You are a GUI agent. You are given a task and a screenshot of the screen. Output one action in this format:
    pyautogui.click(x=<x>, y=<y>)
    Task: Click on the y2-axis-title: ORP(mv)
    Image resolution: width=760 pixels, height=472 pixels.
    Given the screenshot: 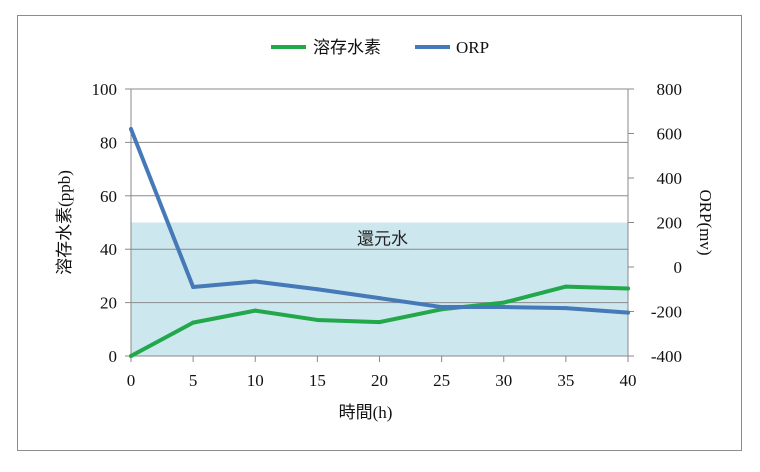 What is the action you would take?
    pyautogui.click(x=705, y=222)
    